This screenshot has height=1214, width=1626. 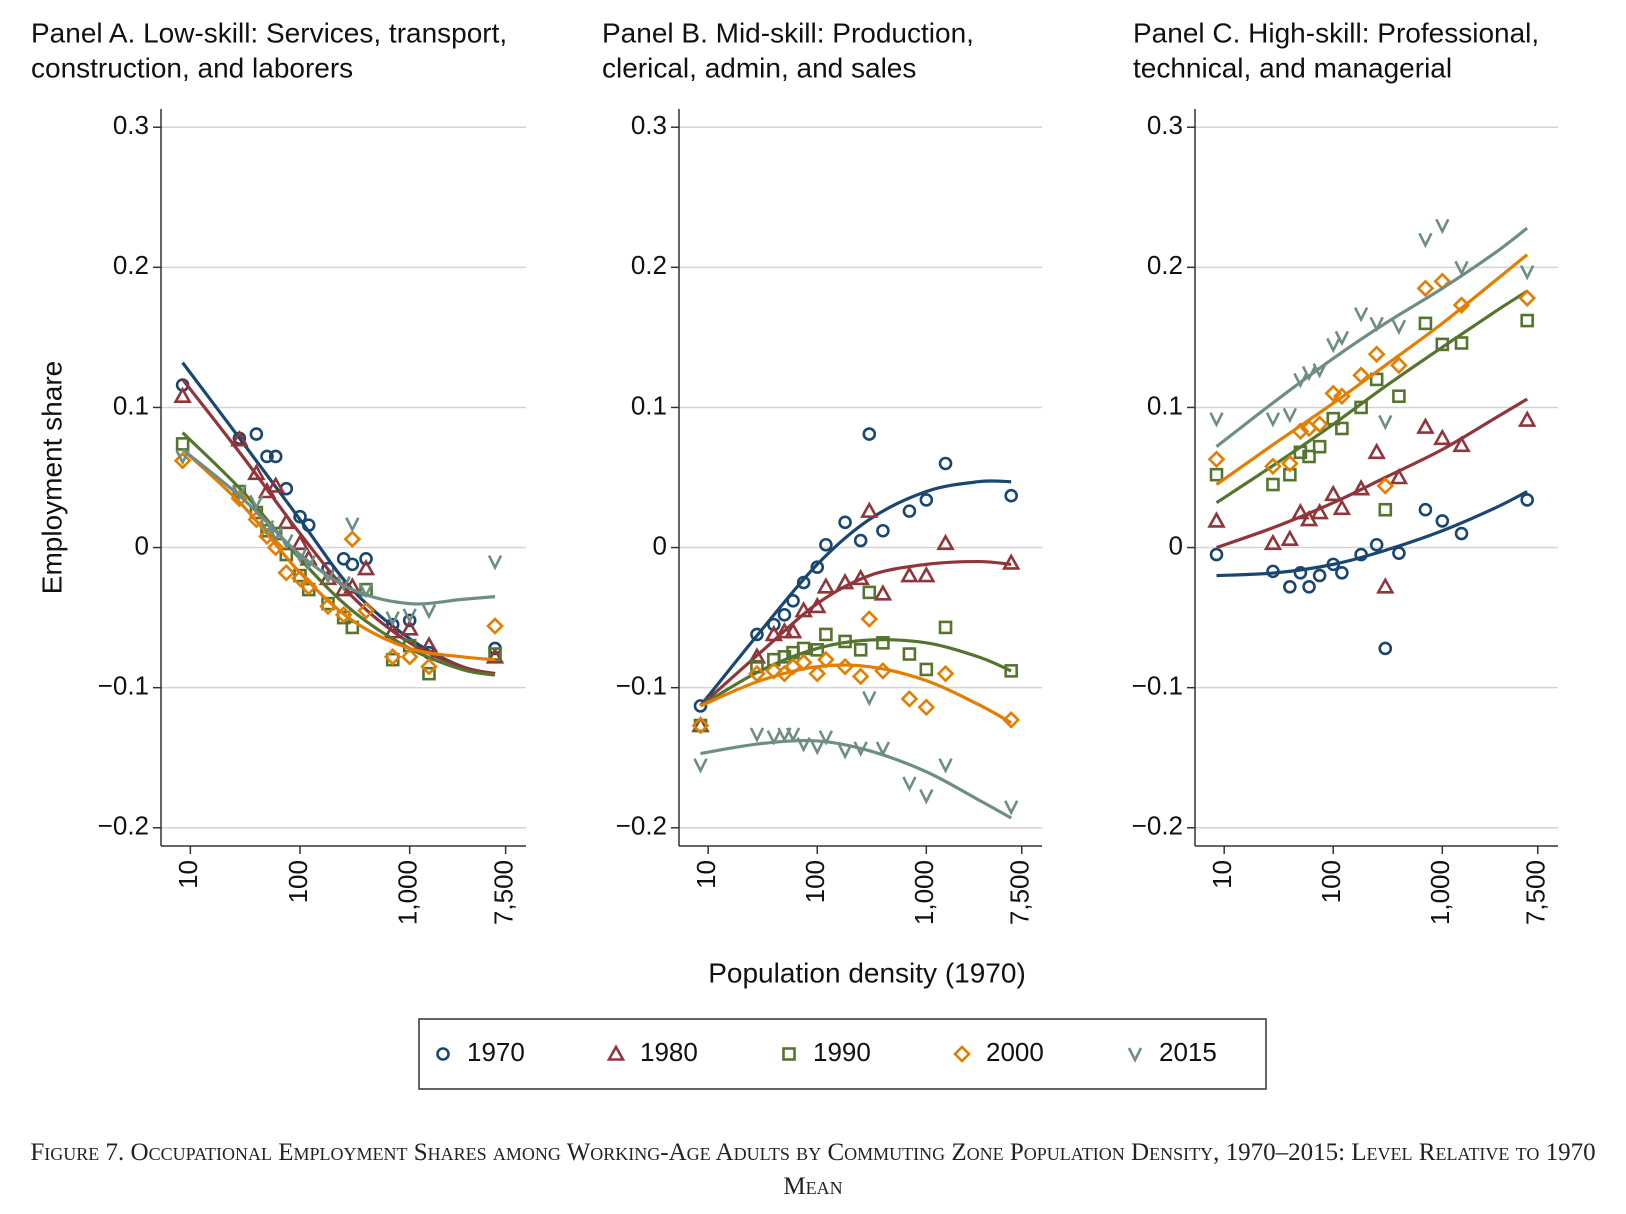 I want to click on legend-label: 1970, so click(x=496, y=1052).